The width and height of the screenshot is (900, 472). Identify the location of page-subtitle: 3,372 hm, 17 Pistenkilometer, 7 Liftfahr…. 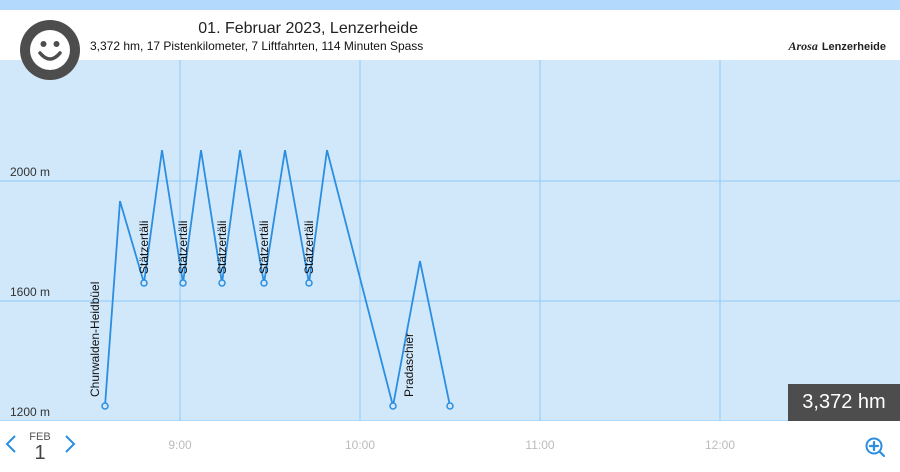
(257, 46).